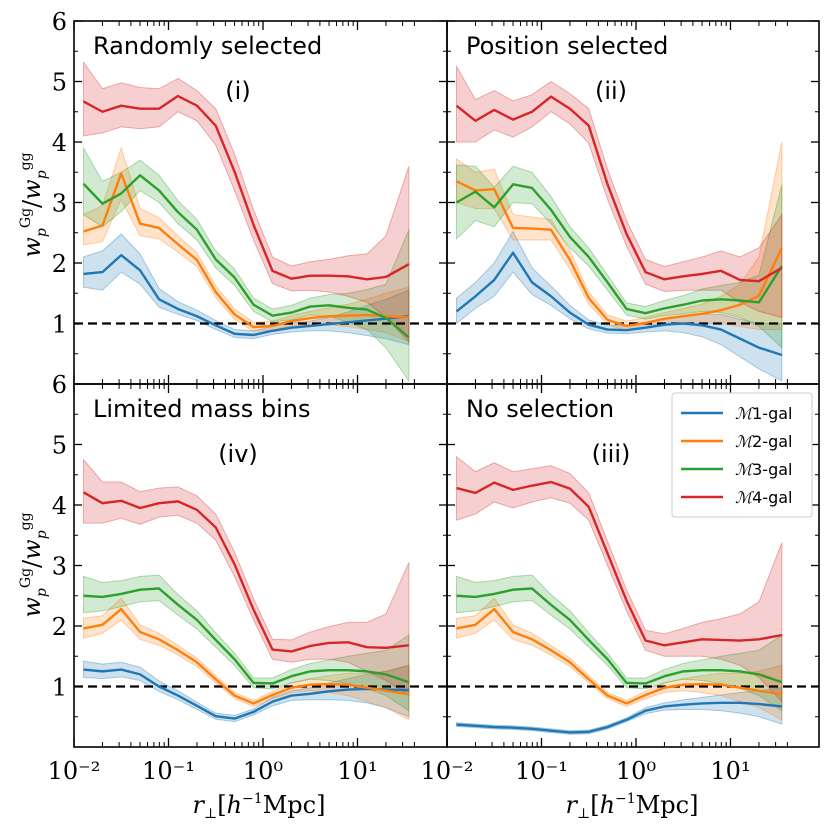 The width and height of the screenshot is (831, 830). I want to click on panel-tag: (i), so click(237, 91).